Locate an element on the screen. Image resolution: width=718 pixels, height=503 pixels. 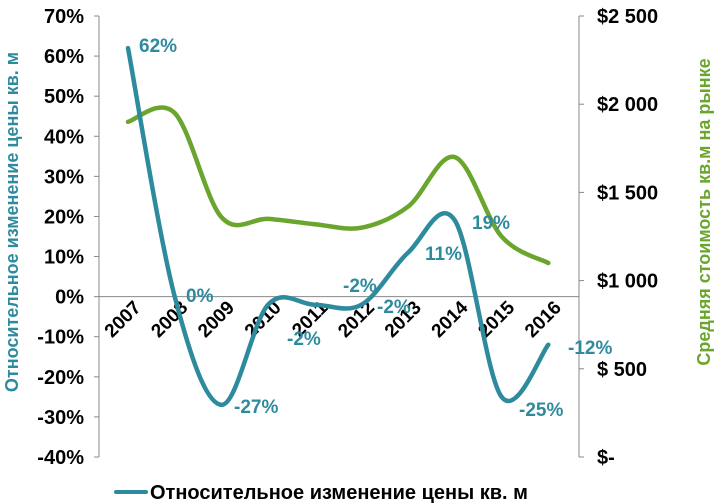
data-label: -27% is located at coordinates (256, 407).